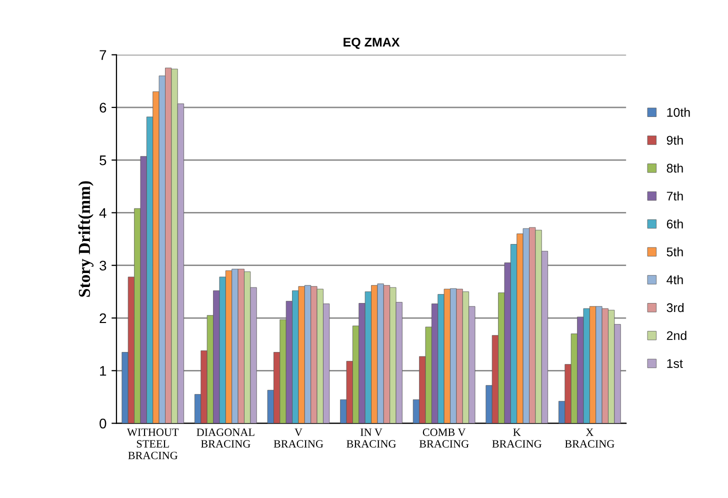  What do you see at coordinates (674, 140) in the screenshot?
I see `legend-label: 9th` at bounding box center [674, 140].